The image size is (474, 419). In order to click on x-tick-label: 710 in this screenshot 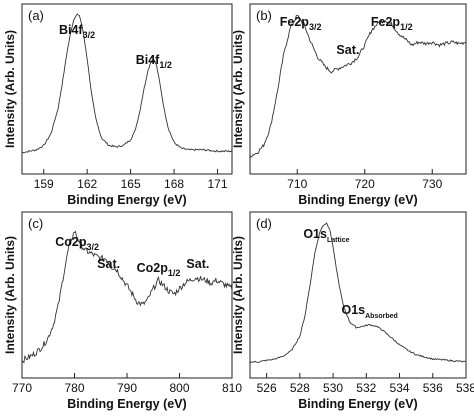, I will do `click(297, 184)`.